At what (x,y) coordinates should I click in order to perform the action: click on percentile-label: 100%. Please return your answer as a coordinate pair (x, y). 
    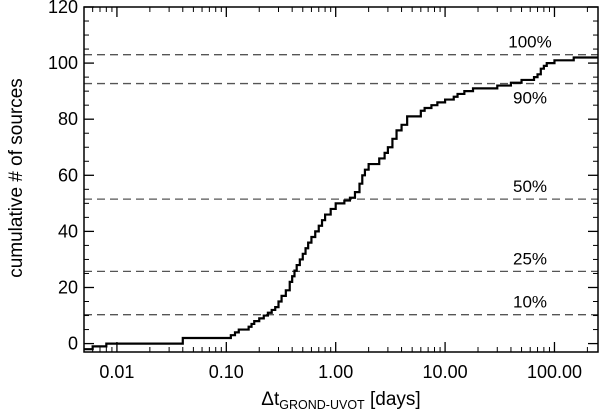
    Looking at the image, I should click on (529, 42).